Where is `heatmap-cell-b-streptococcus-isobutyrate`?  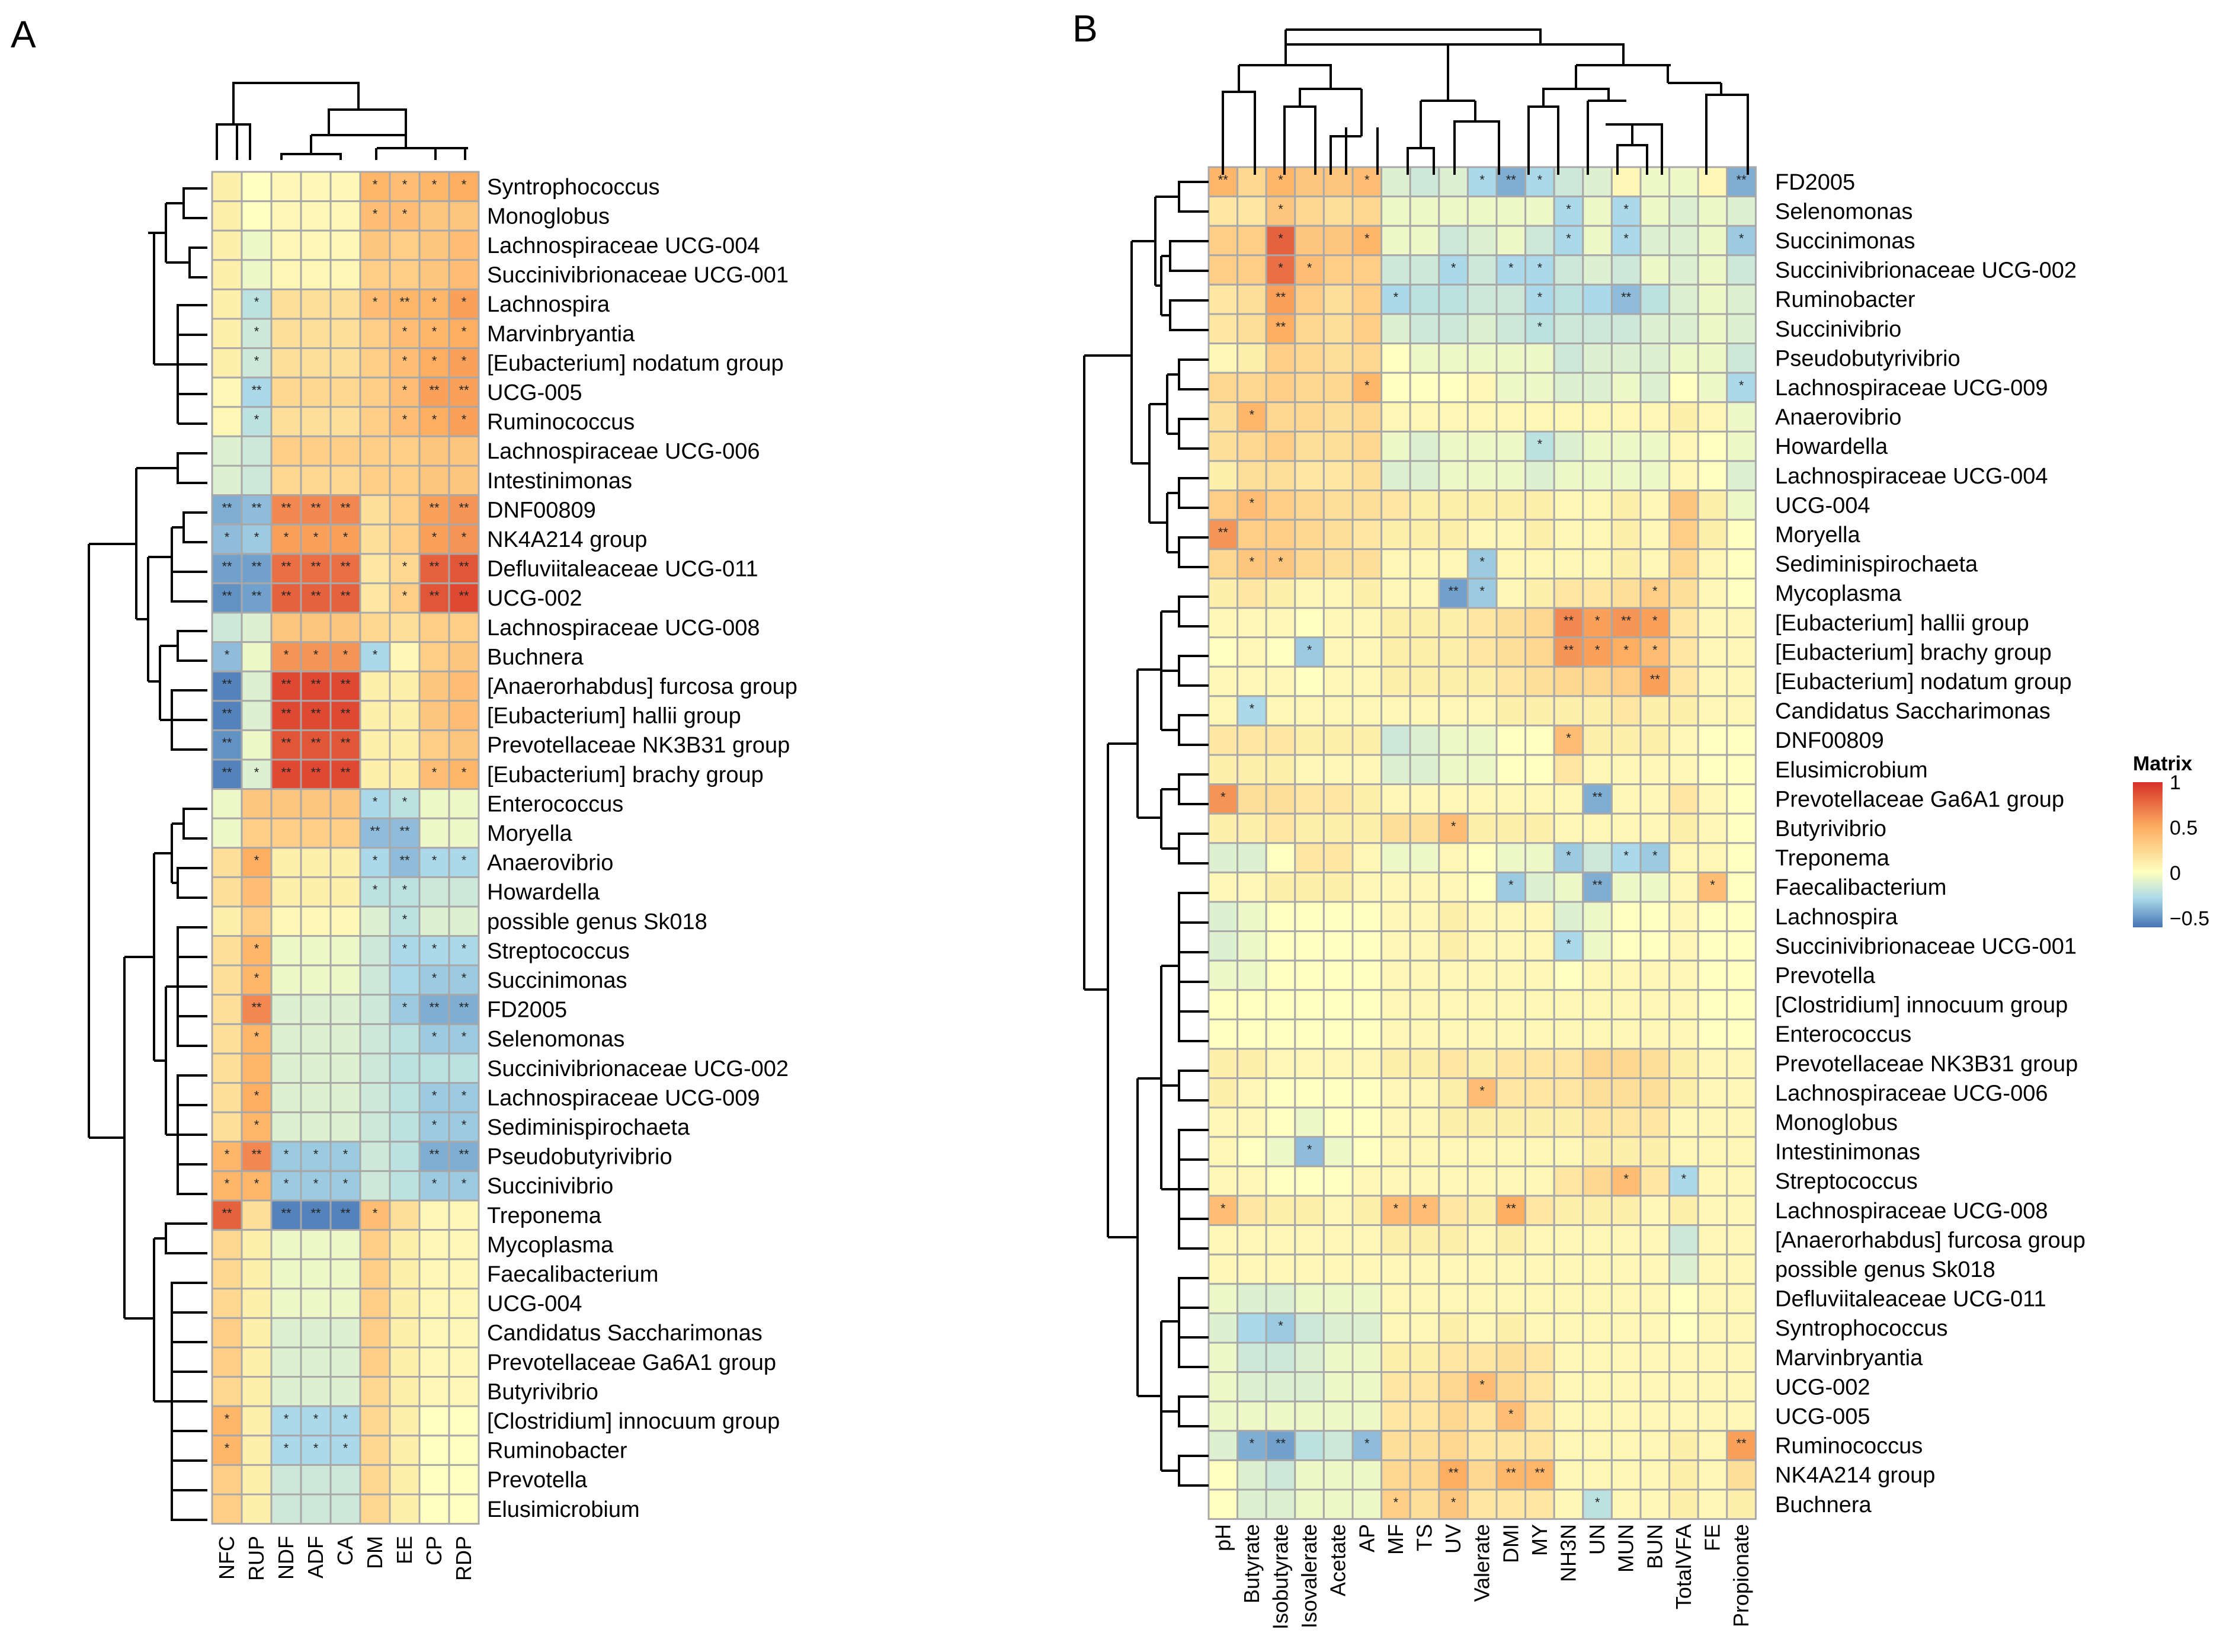
heatmap-cell-b-streptococcus-isobutyrate is located at coordinates (1280, 1181).